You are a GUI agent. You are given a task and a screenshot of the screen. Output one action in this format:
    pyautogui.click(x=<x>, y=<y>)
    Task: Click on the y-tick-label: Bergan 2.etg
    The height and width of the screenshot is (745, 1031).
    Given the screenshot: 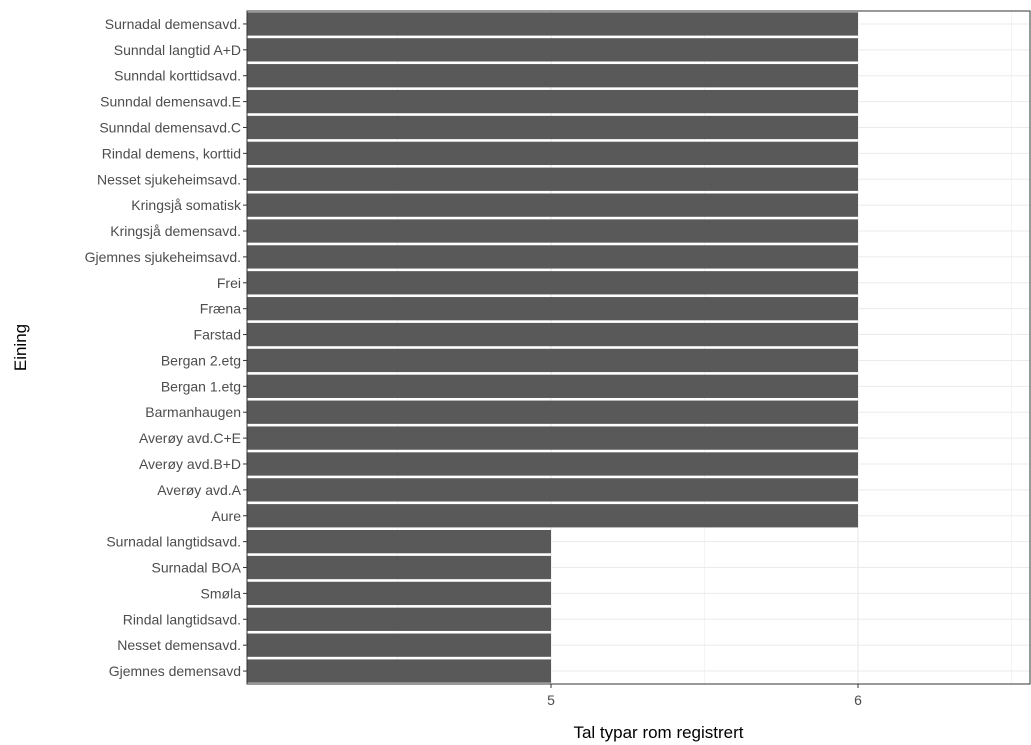 What is the action you would take?
    pyautogui.click(x=201, y=360)
    